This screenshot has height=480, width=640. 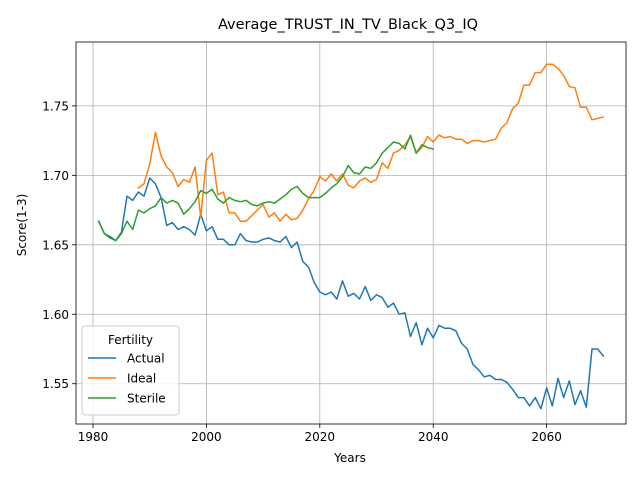 What do you see at coordinates (55, 176) in the screenshot?
I see `y-tick-label: 1.70` at bounding box center [55, 176].